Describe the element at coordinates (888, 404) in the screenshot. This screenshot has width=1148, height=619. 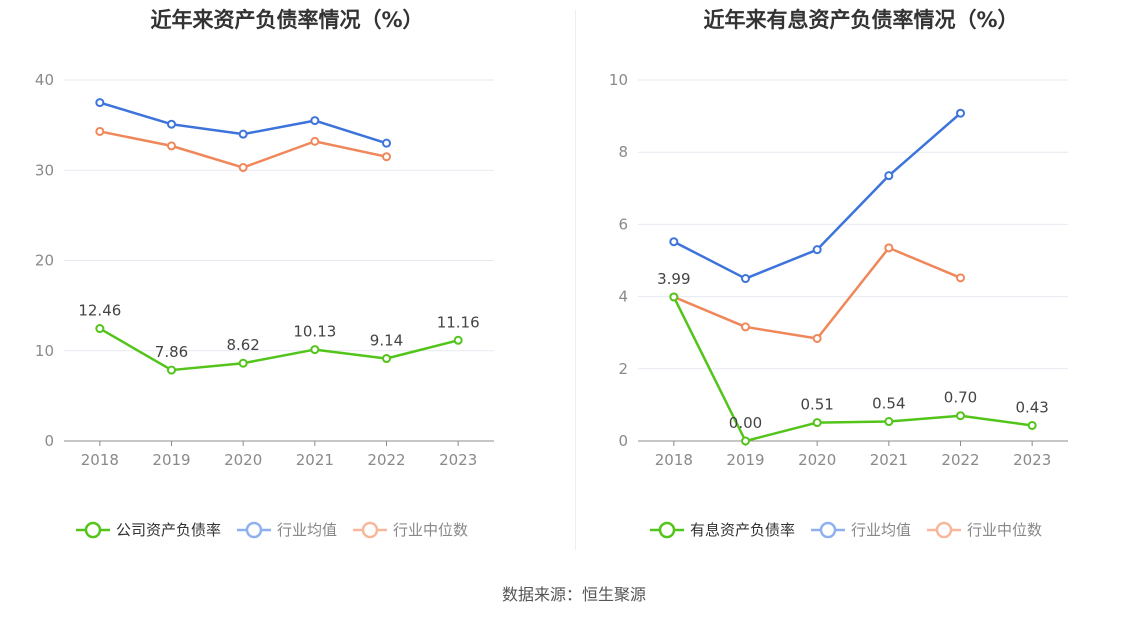
I see `data-label: 0.54` at that location.